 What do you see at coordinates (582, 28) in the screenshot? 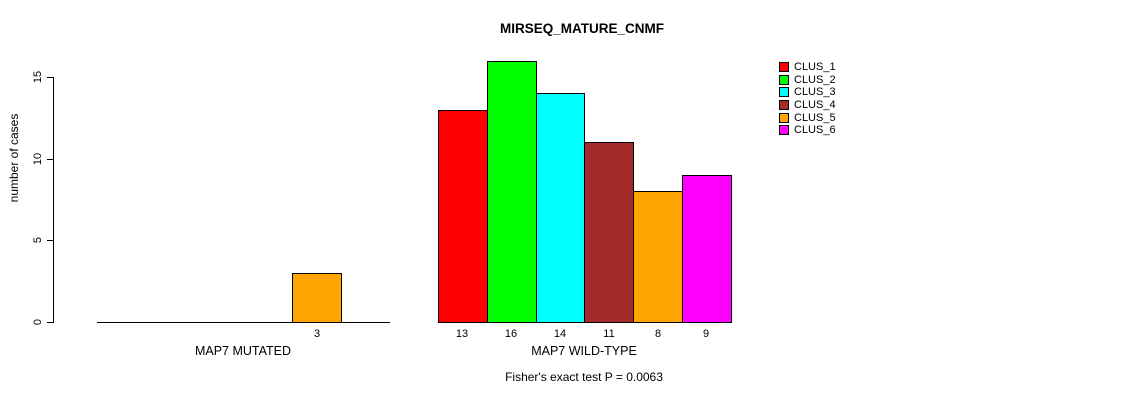
I see `chart-title: MIRSEQ_MATURE_CNMF` at bounding box center [582, 28].